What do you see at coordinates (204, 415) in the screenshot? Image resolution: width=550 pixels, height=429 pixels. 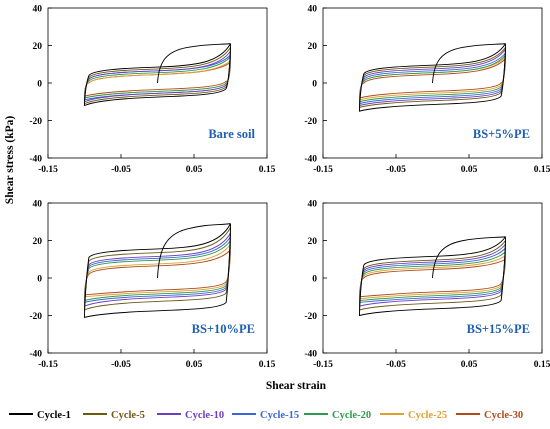 I see `legend-label: Cycle-10` at bounding box center [204, 415].